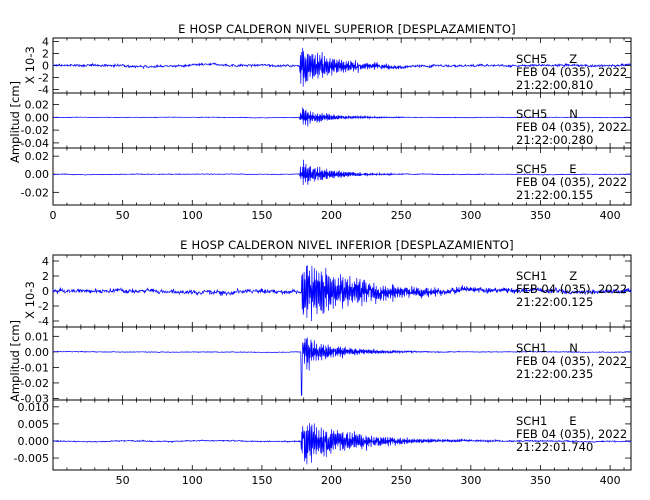 The image size is (650, 500). I want to click on station-label: SCH1 Z, so click(546, 276).